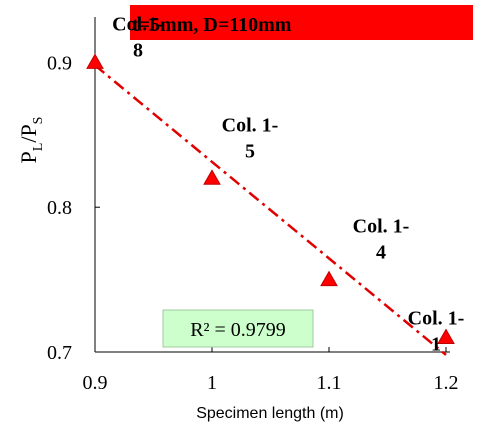 The height and width of the screenshot is (430, 479). I want to click on data-point-label: Col.1- 8, so click(138, 37).